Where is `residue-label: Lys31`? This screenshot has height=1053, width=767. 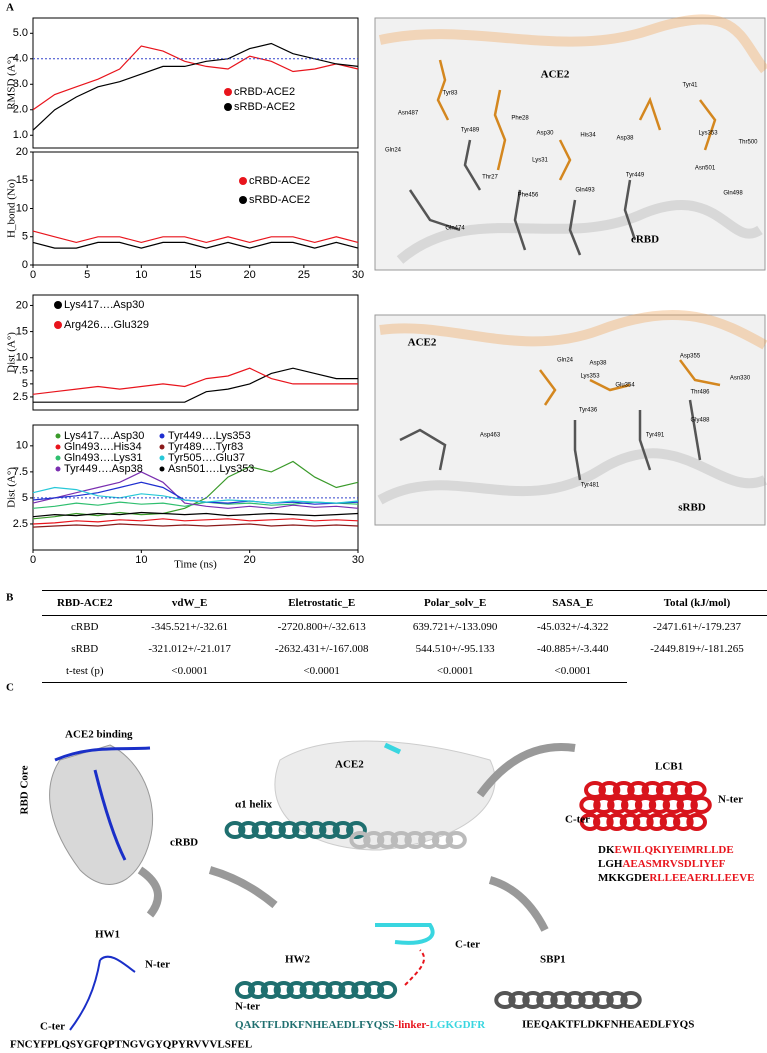 residue-label: Lys31 is located at coordinates (540, 161).